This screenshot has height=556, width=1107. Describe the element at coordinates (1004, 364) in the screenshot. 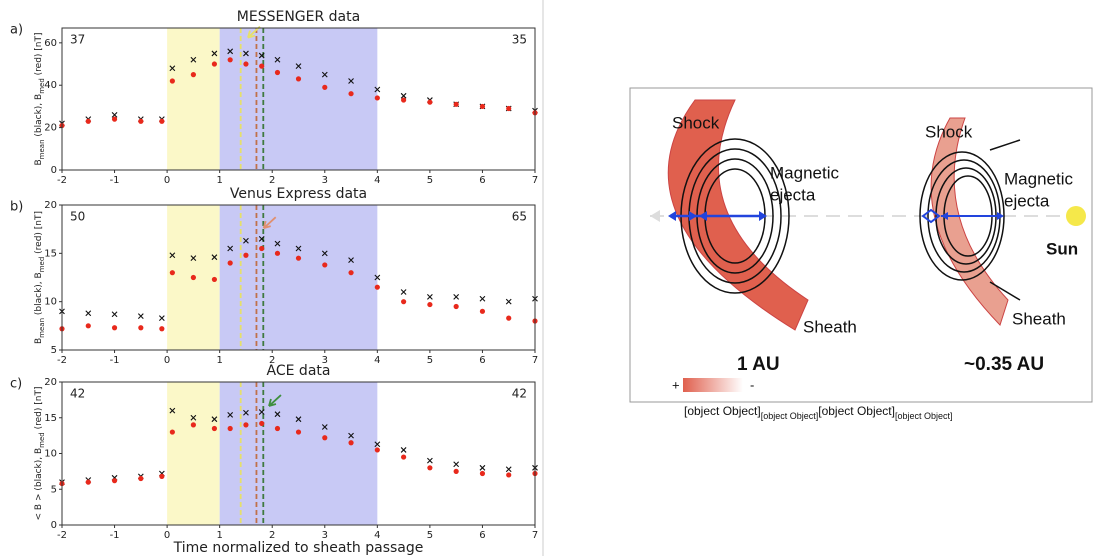

I see `label: ~0.35 AU` at that location.